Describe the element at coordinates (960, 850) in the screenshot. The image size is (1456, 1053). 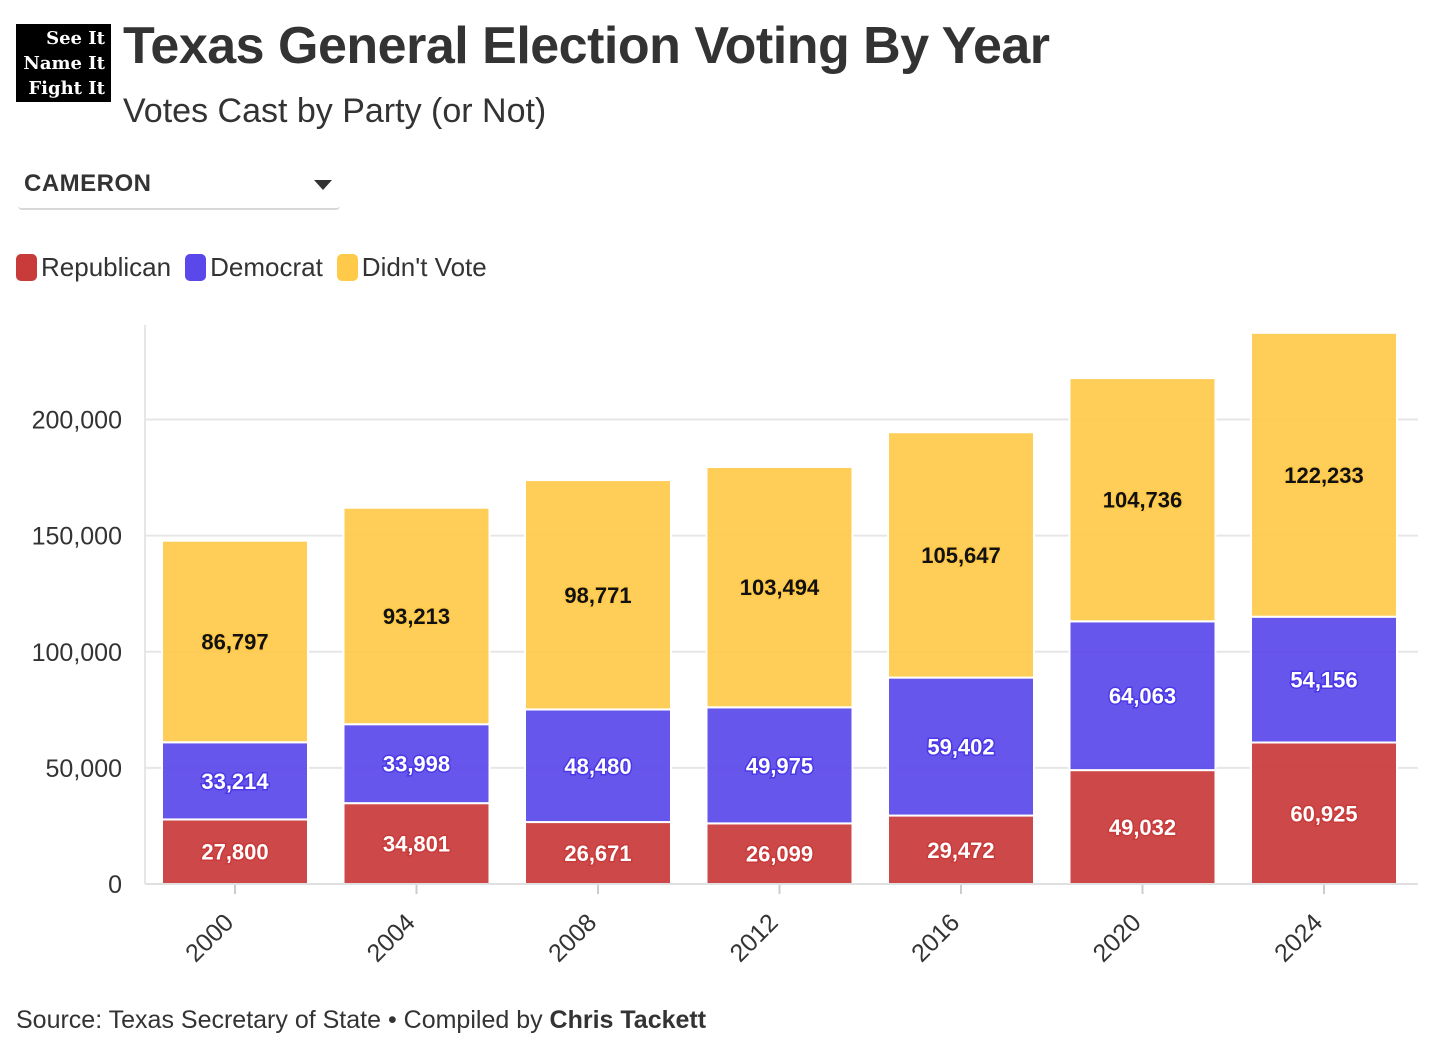
I see `data-label: 29,472` at that location.